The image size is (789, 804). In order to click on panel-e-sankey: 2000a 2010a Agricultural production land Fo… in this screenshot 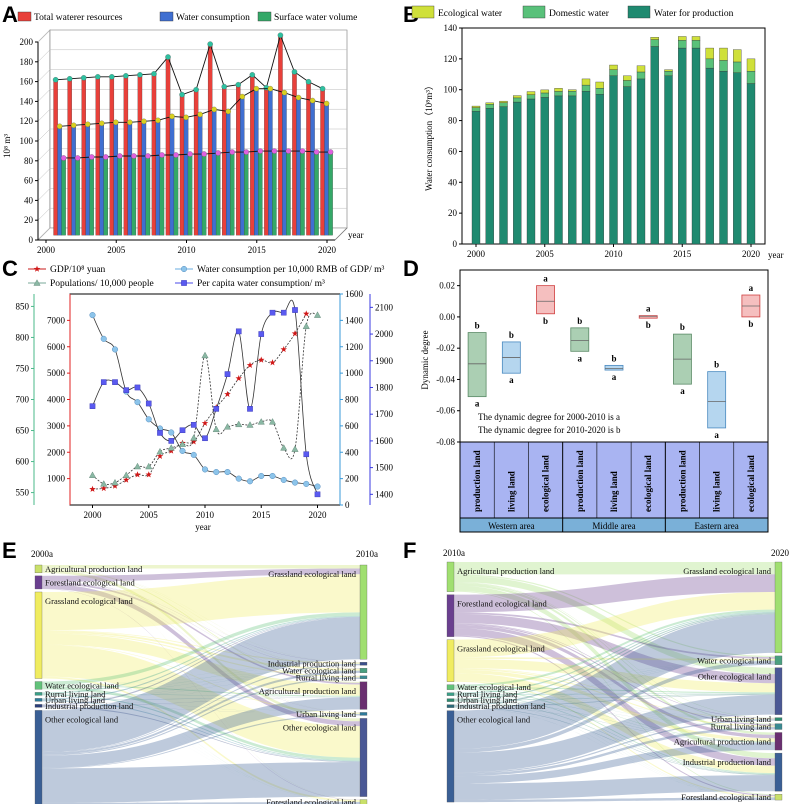, I will do `click(204, 676)`.